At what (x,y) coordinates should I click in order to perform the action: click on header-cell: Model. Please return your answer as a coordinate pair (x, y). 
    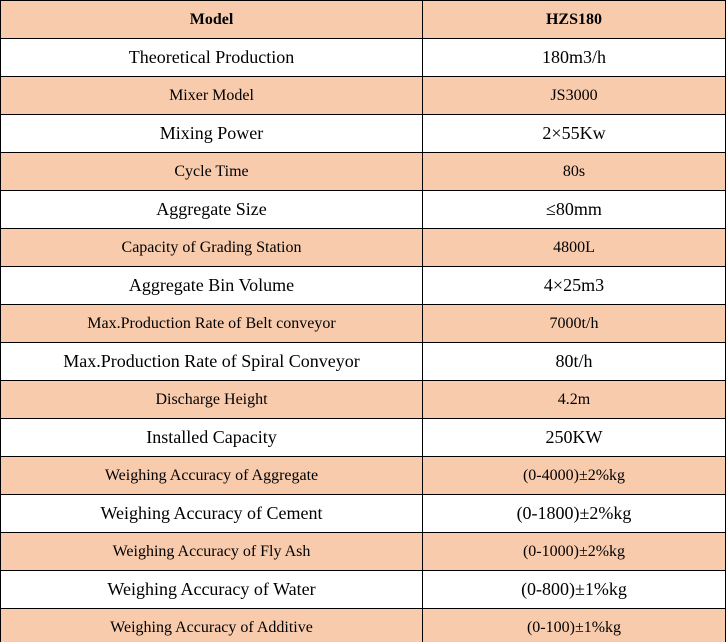
    Looking at the image, I should click on (211, 19).